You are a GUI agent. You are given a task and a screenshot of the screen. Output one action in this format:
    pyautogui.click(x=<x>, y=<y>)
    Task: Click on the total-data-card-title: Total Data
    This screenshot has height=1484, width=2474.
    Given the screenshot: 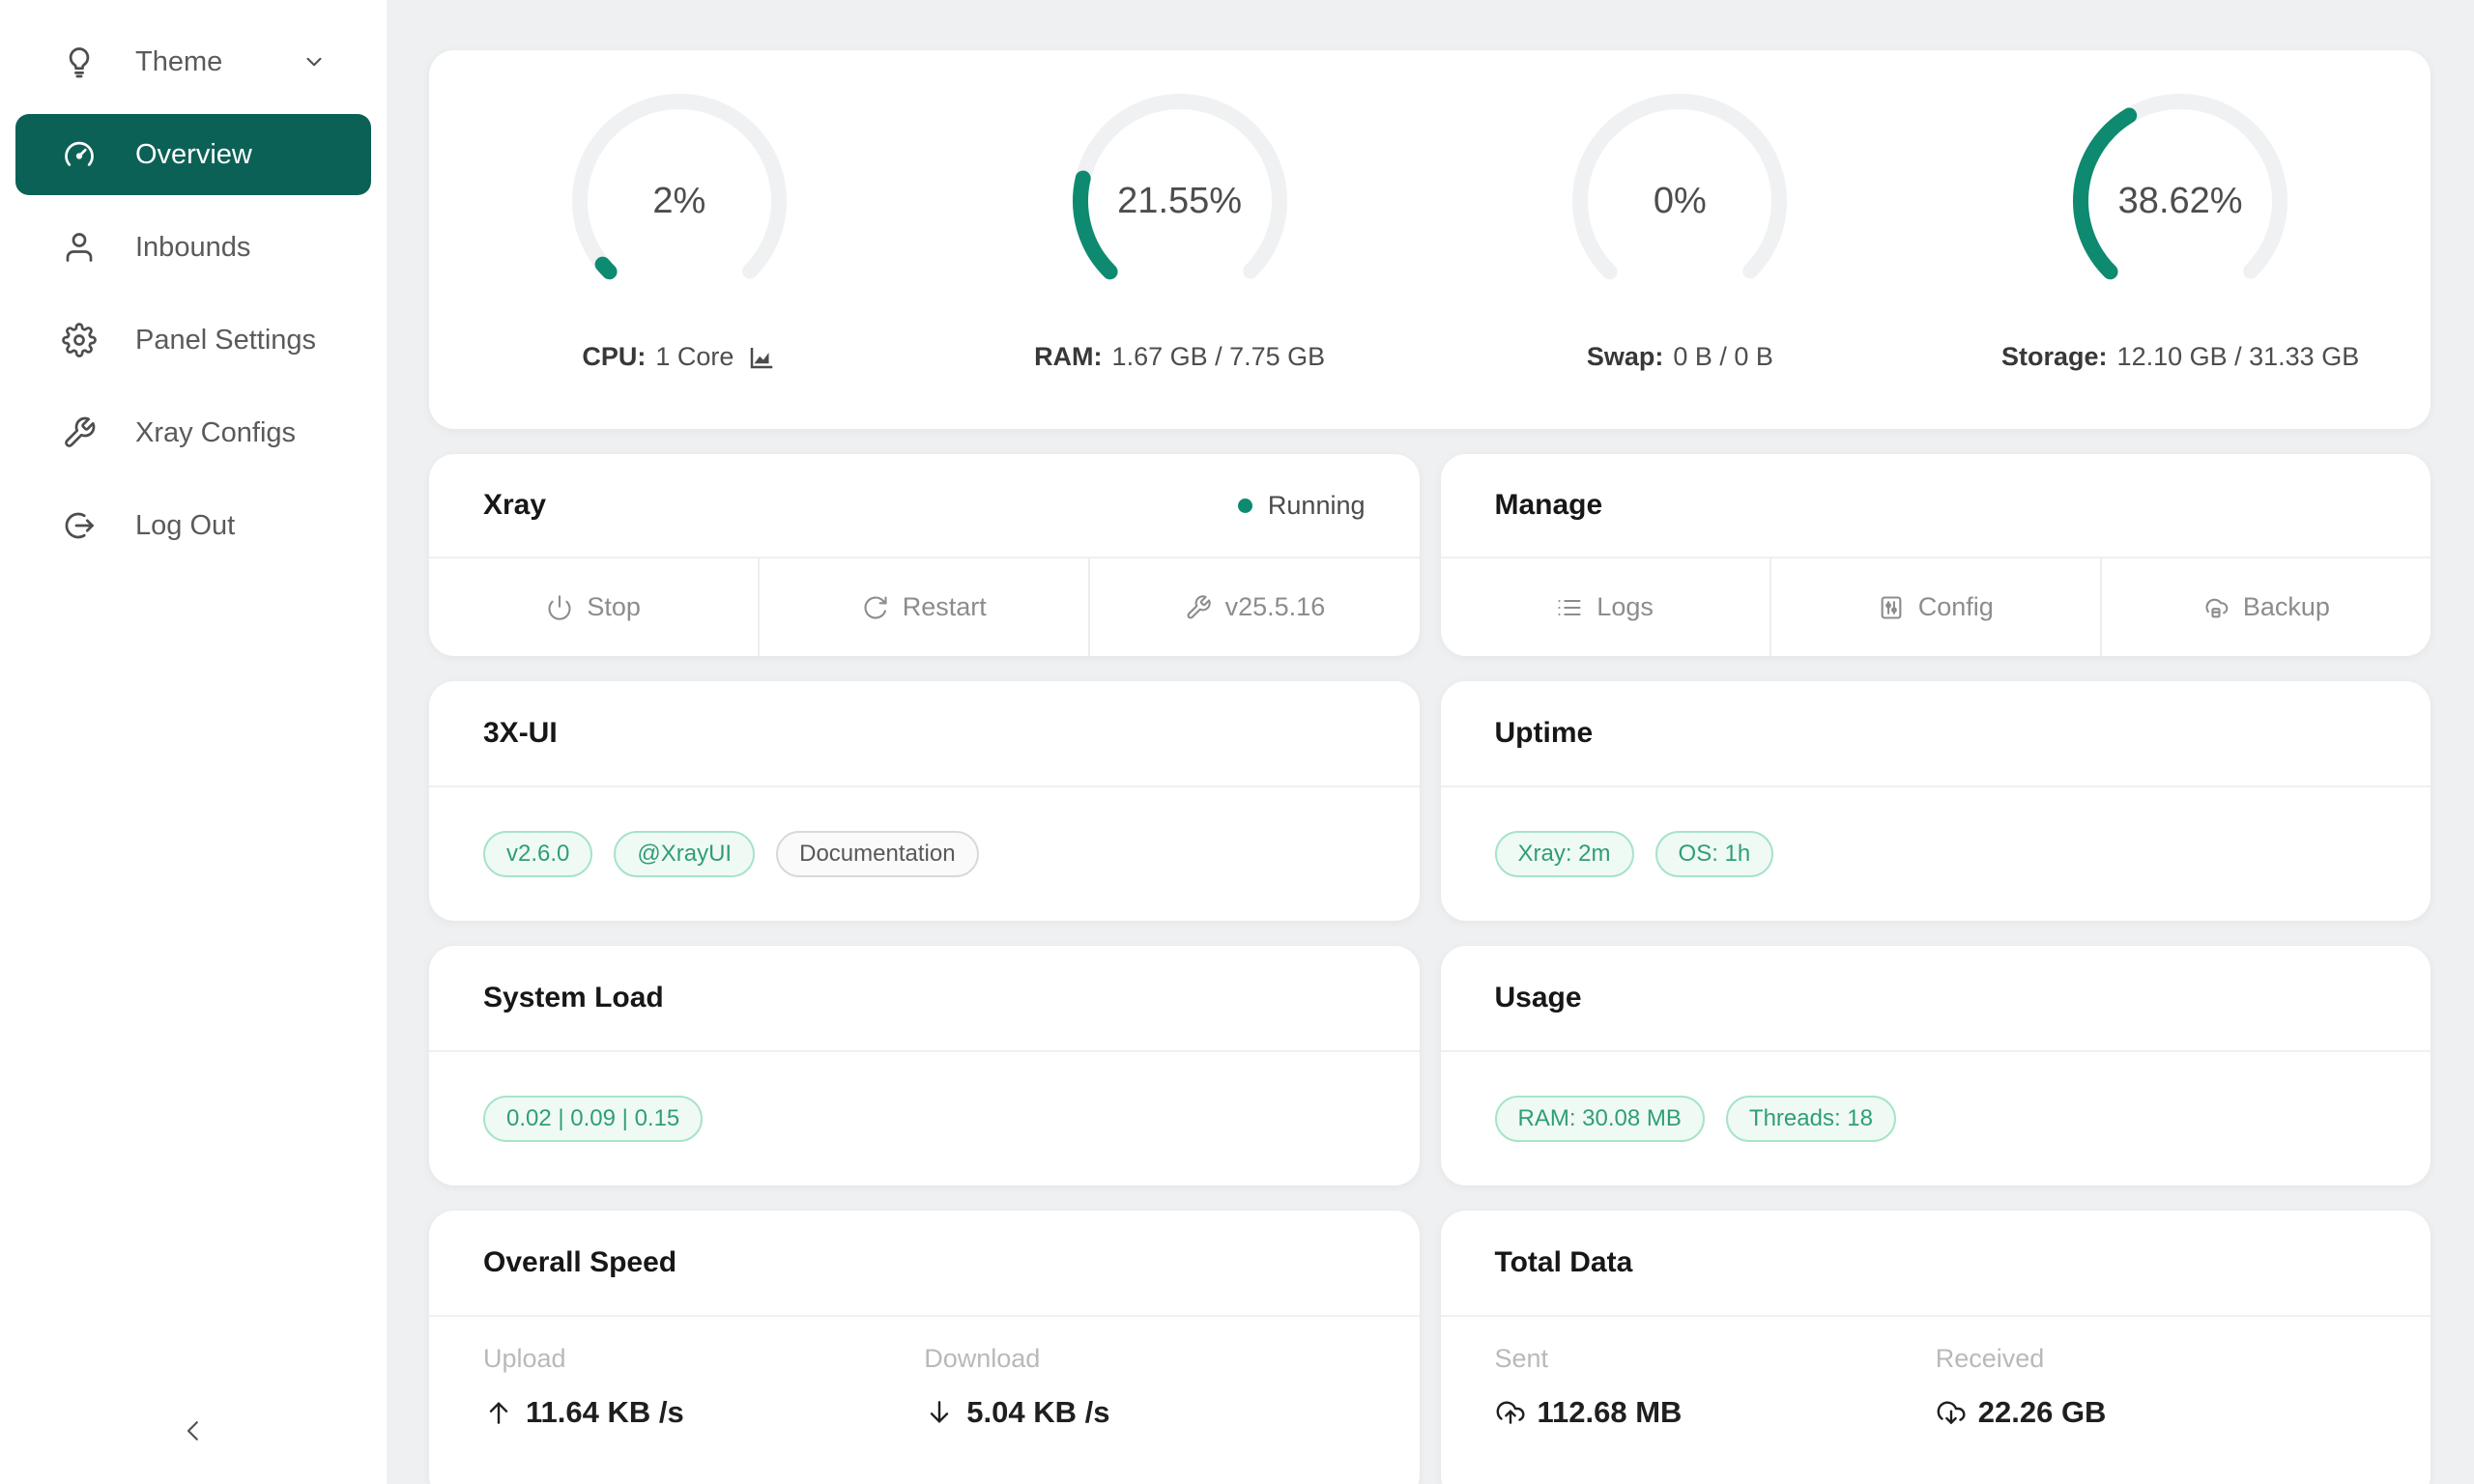 What is the action you would take?
    pyautogui.click(x=1564, y=1262)
    